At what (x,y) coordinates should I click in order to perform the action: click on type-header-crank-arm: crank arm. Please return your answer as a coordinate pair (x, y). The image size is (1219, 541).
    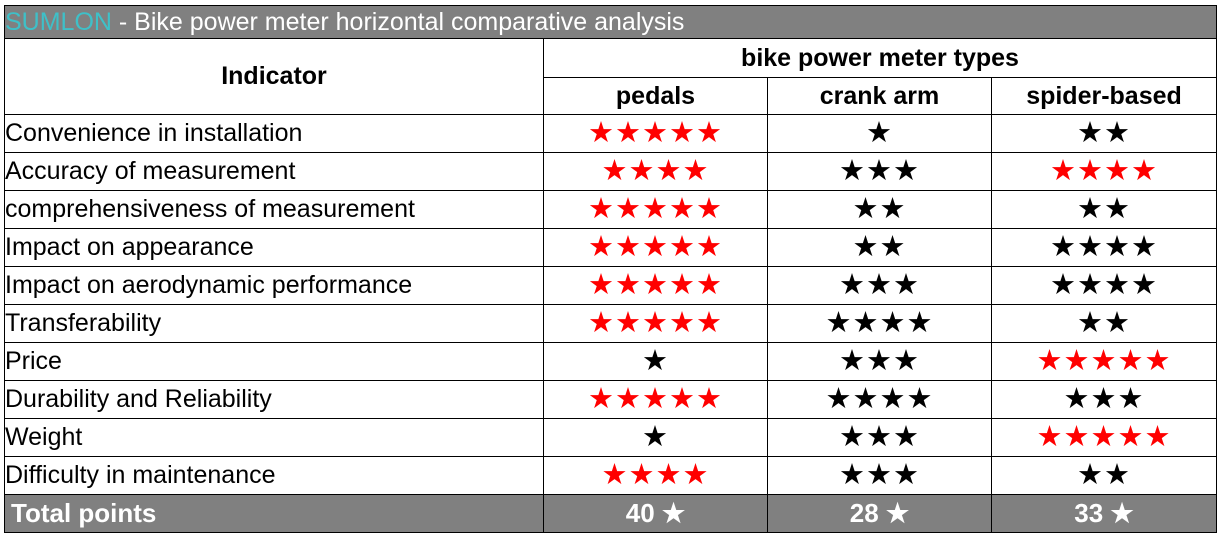
    Looking at the image, I should click on (879, 96).